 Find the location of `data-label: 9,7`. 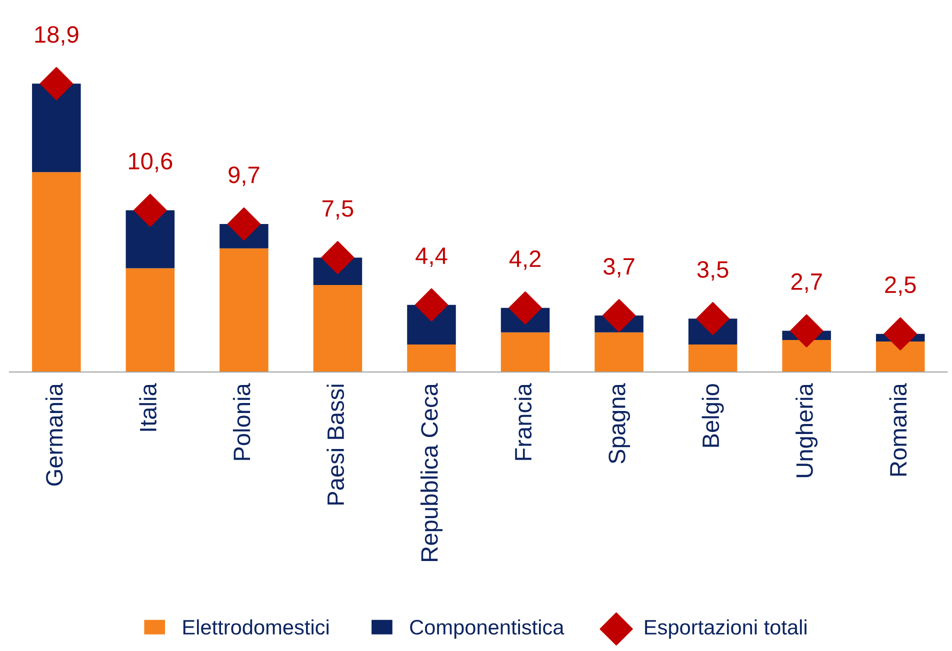

data-label: 9,7 is located at coordinates (244, 176).